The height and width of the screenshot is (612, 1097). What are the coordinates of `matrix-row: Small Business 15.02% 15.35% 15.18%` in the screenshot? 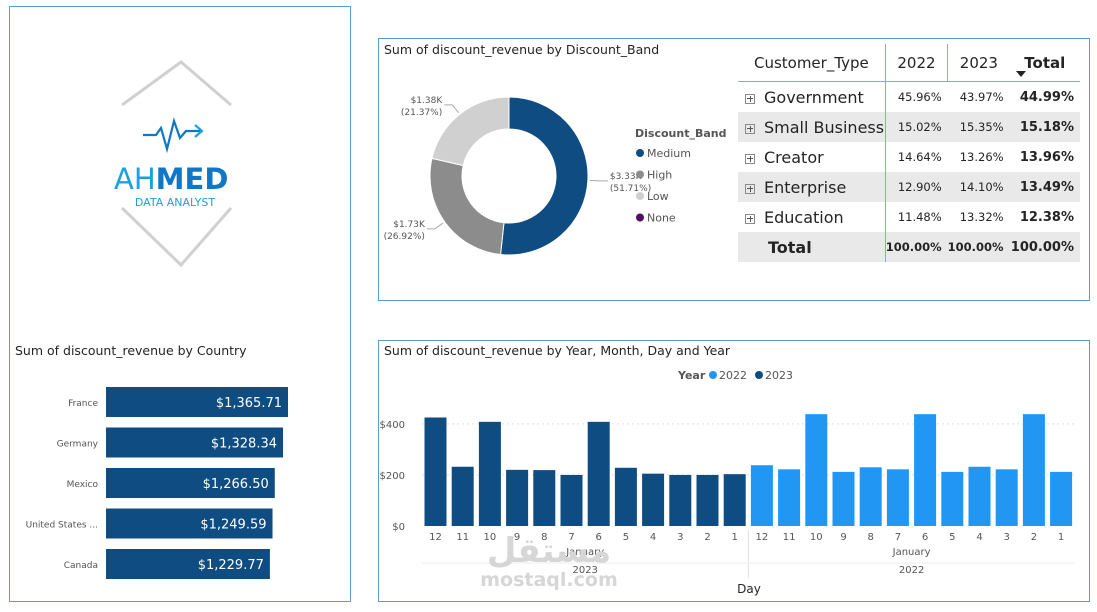 It's located at (909, 127).